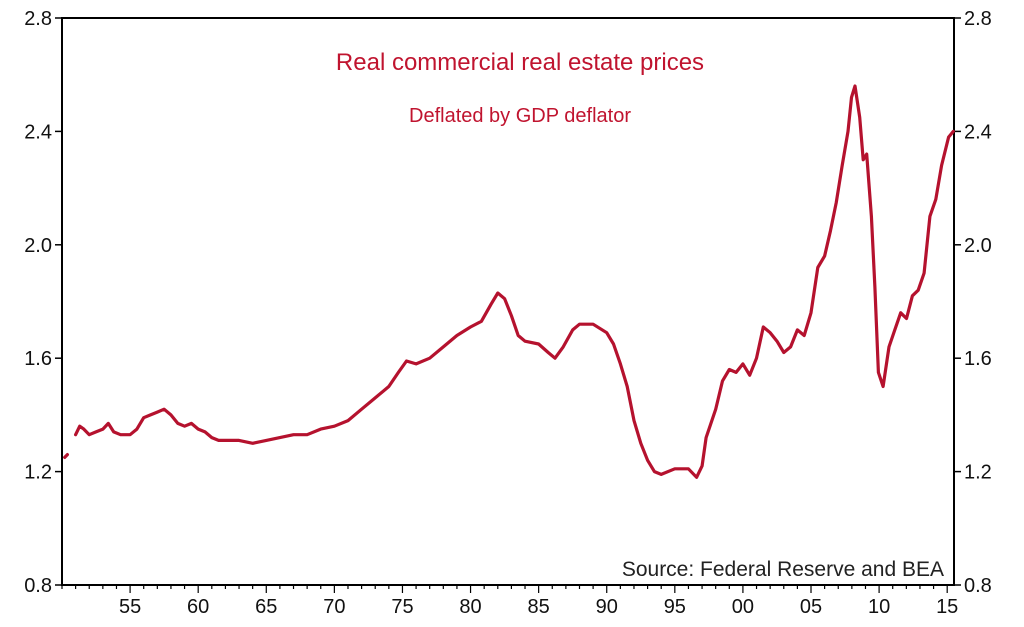  Describe the element at coordinates (43, 302) in the screenshot. I see `y-axis-left: 0.8 1.2 1.6 2.0 2.4 2.8` at that location.